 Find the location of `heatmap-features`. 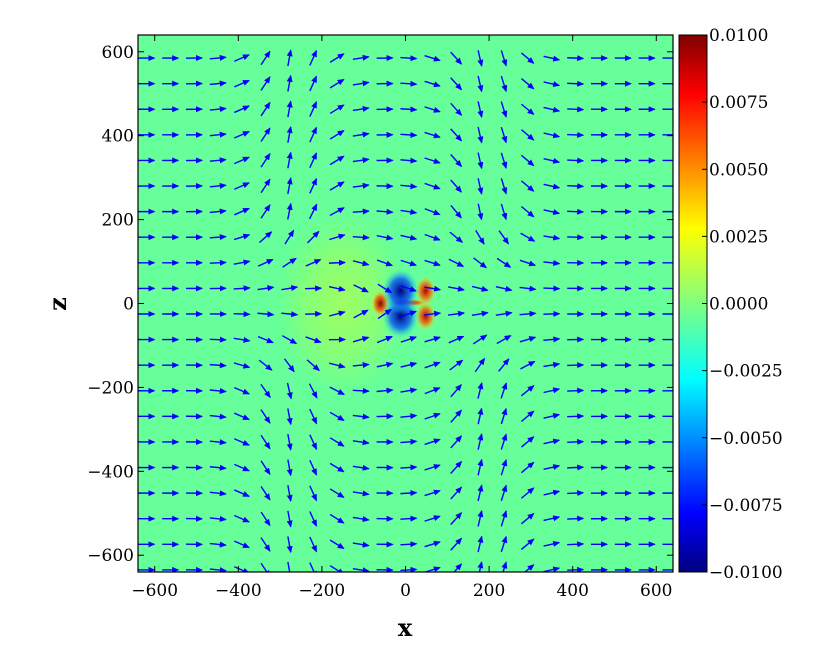

heatmap-features is located at coordinates (356, 303).